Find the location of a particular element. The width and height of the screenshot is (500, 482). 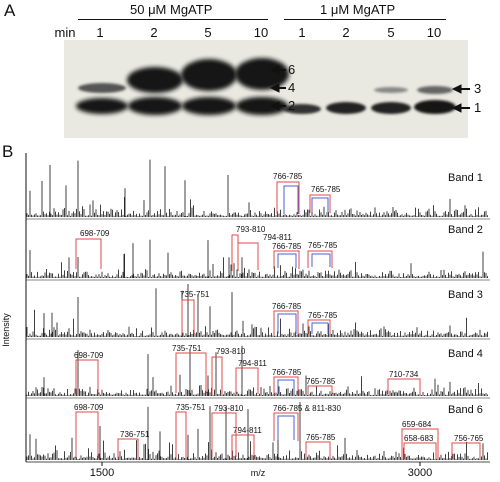

spectrum-label-band-3: Band 3 is located at coordinates (465, 295).